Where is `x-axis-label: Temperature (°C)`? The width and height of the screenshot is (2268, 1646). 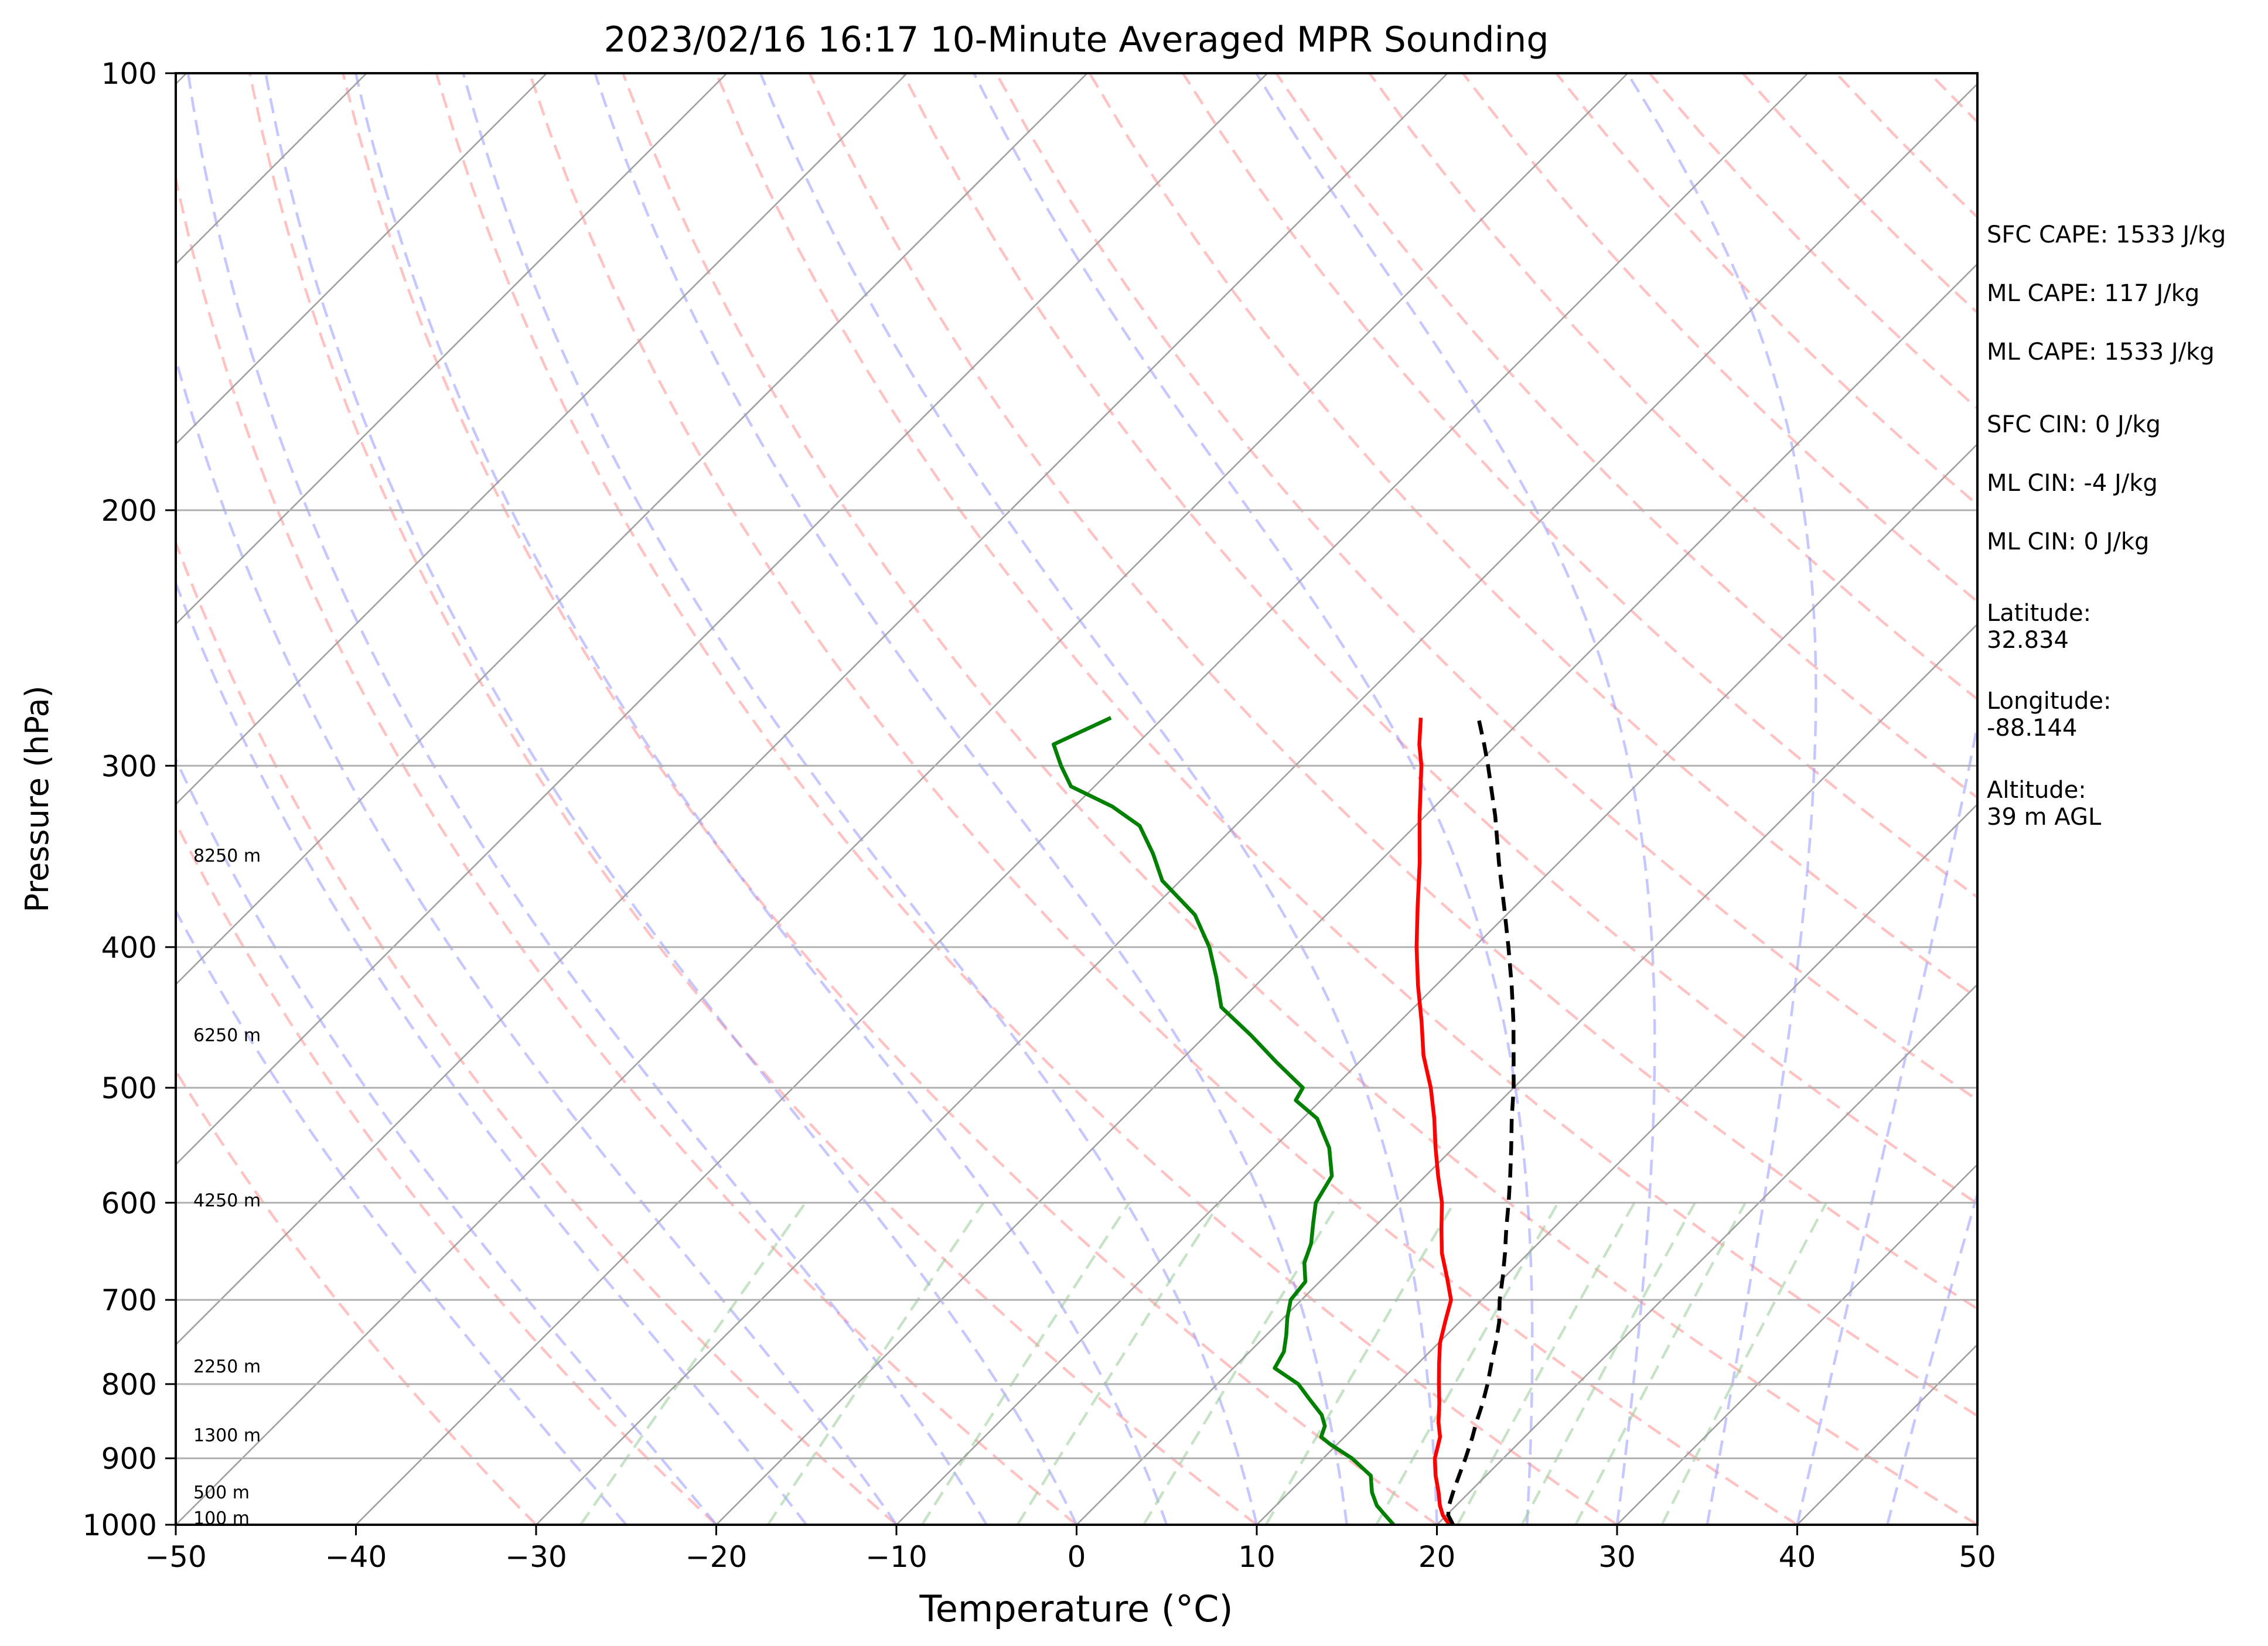 x-axis-label: Temperature (°C) is located at coordinates (1076, 1608).